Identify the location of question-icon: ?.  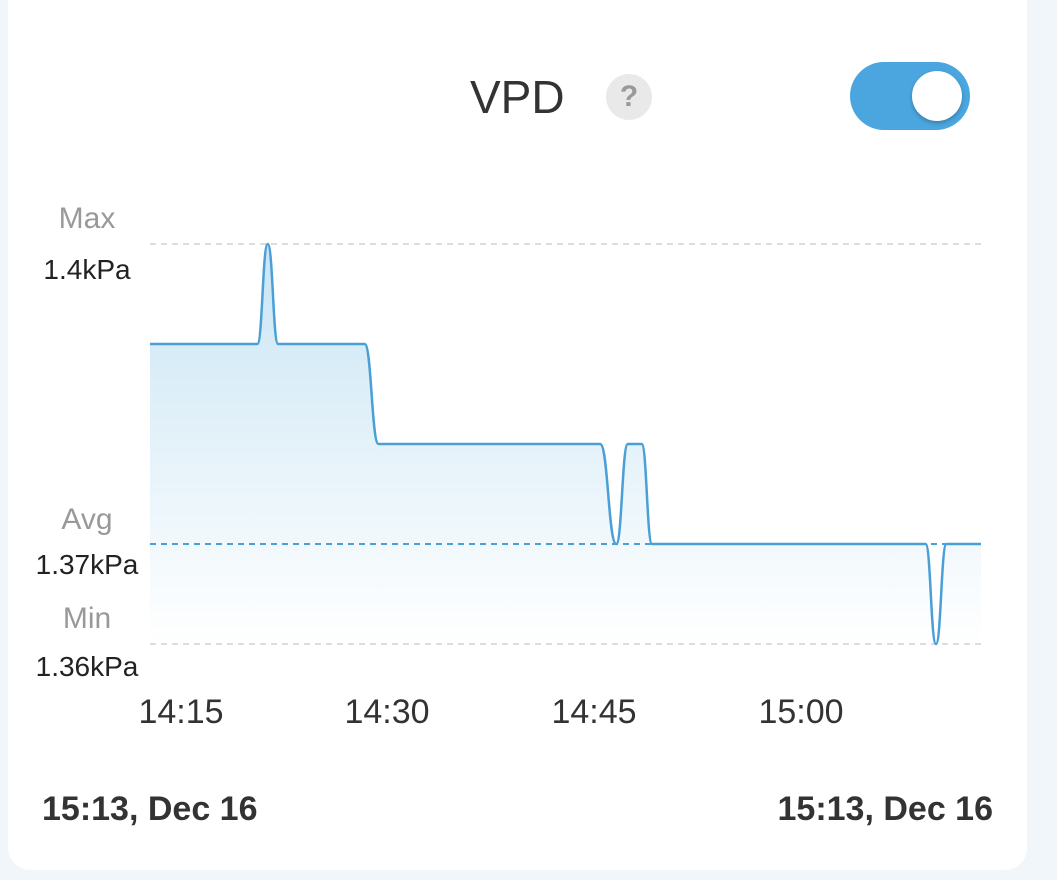
(629, 97).